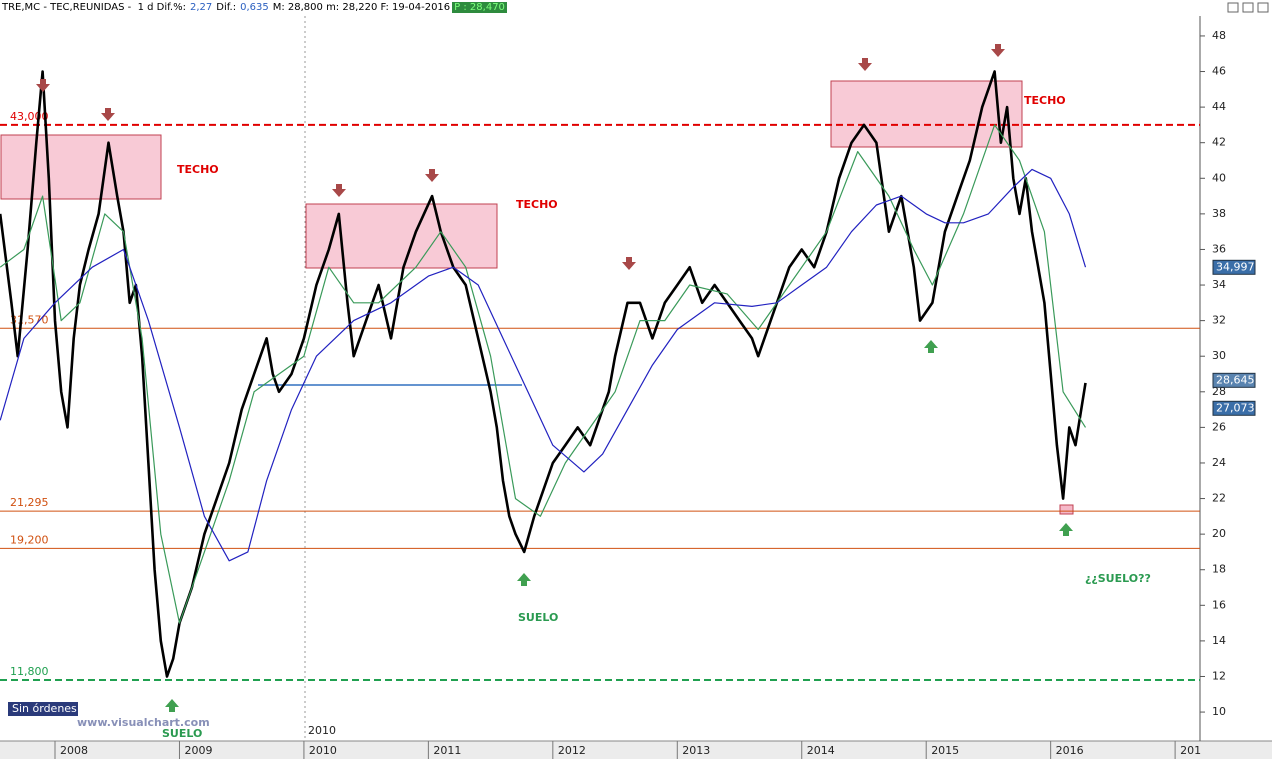  Describe the element at coordinates (198, 750) in the screenshot. I see `x-tick-label: 2009` at that location.